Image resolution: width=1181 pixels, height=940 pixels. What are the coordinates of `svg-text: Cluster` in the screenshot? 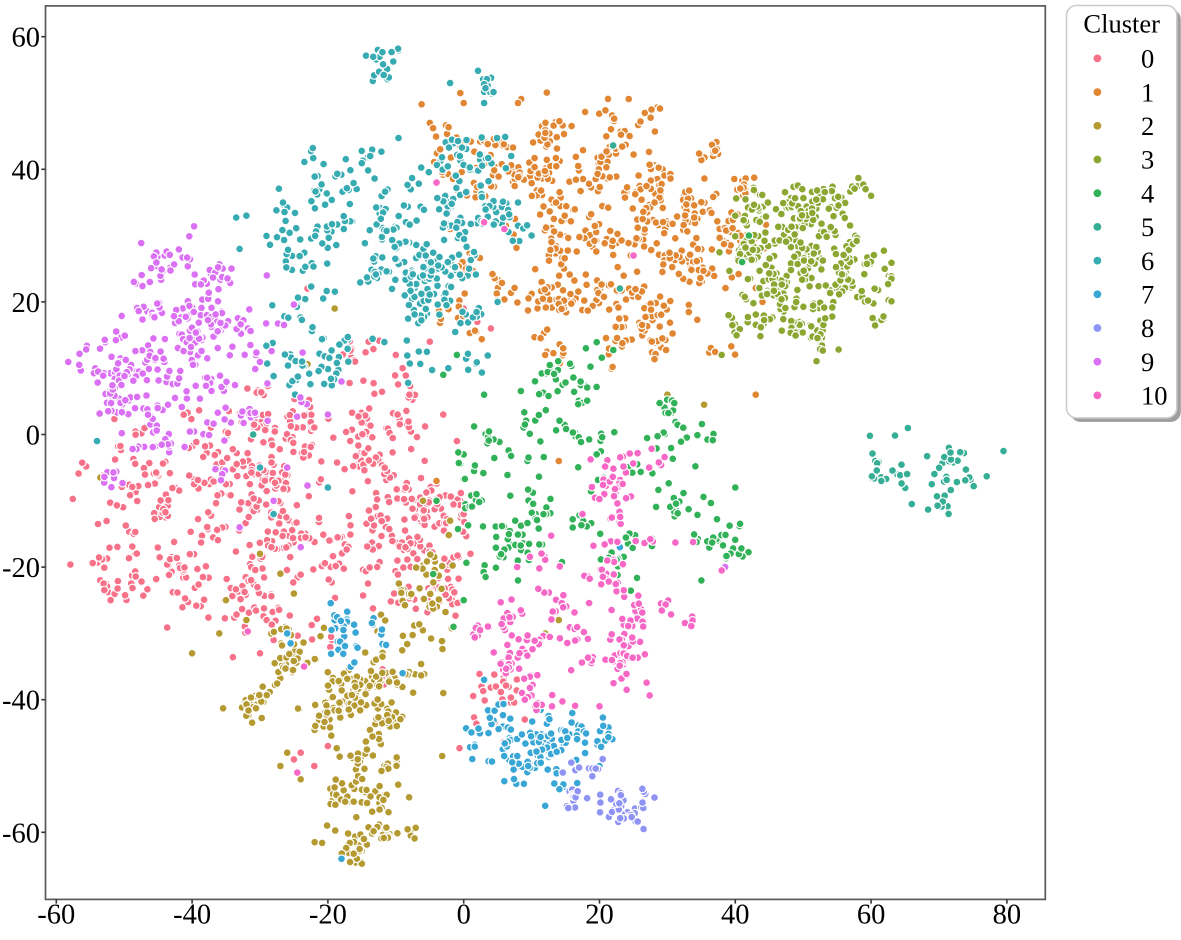 It's located at (1121, 24).